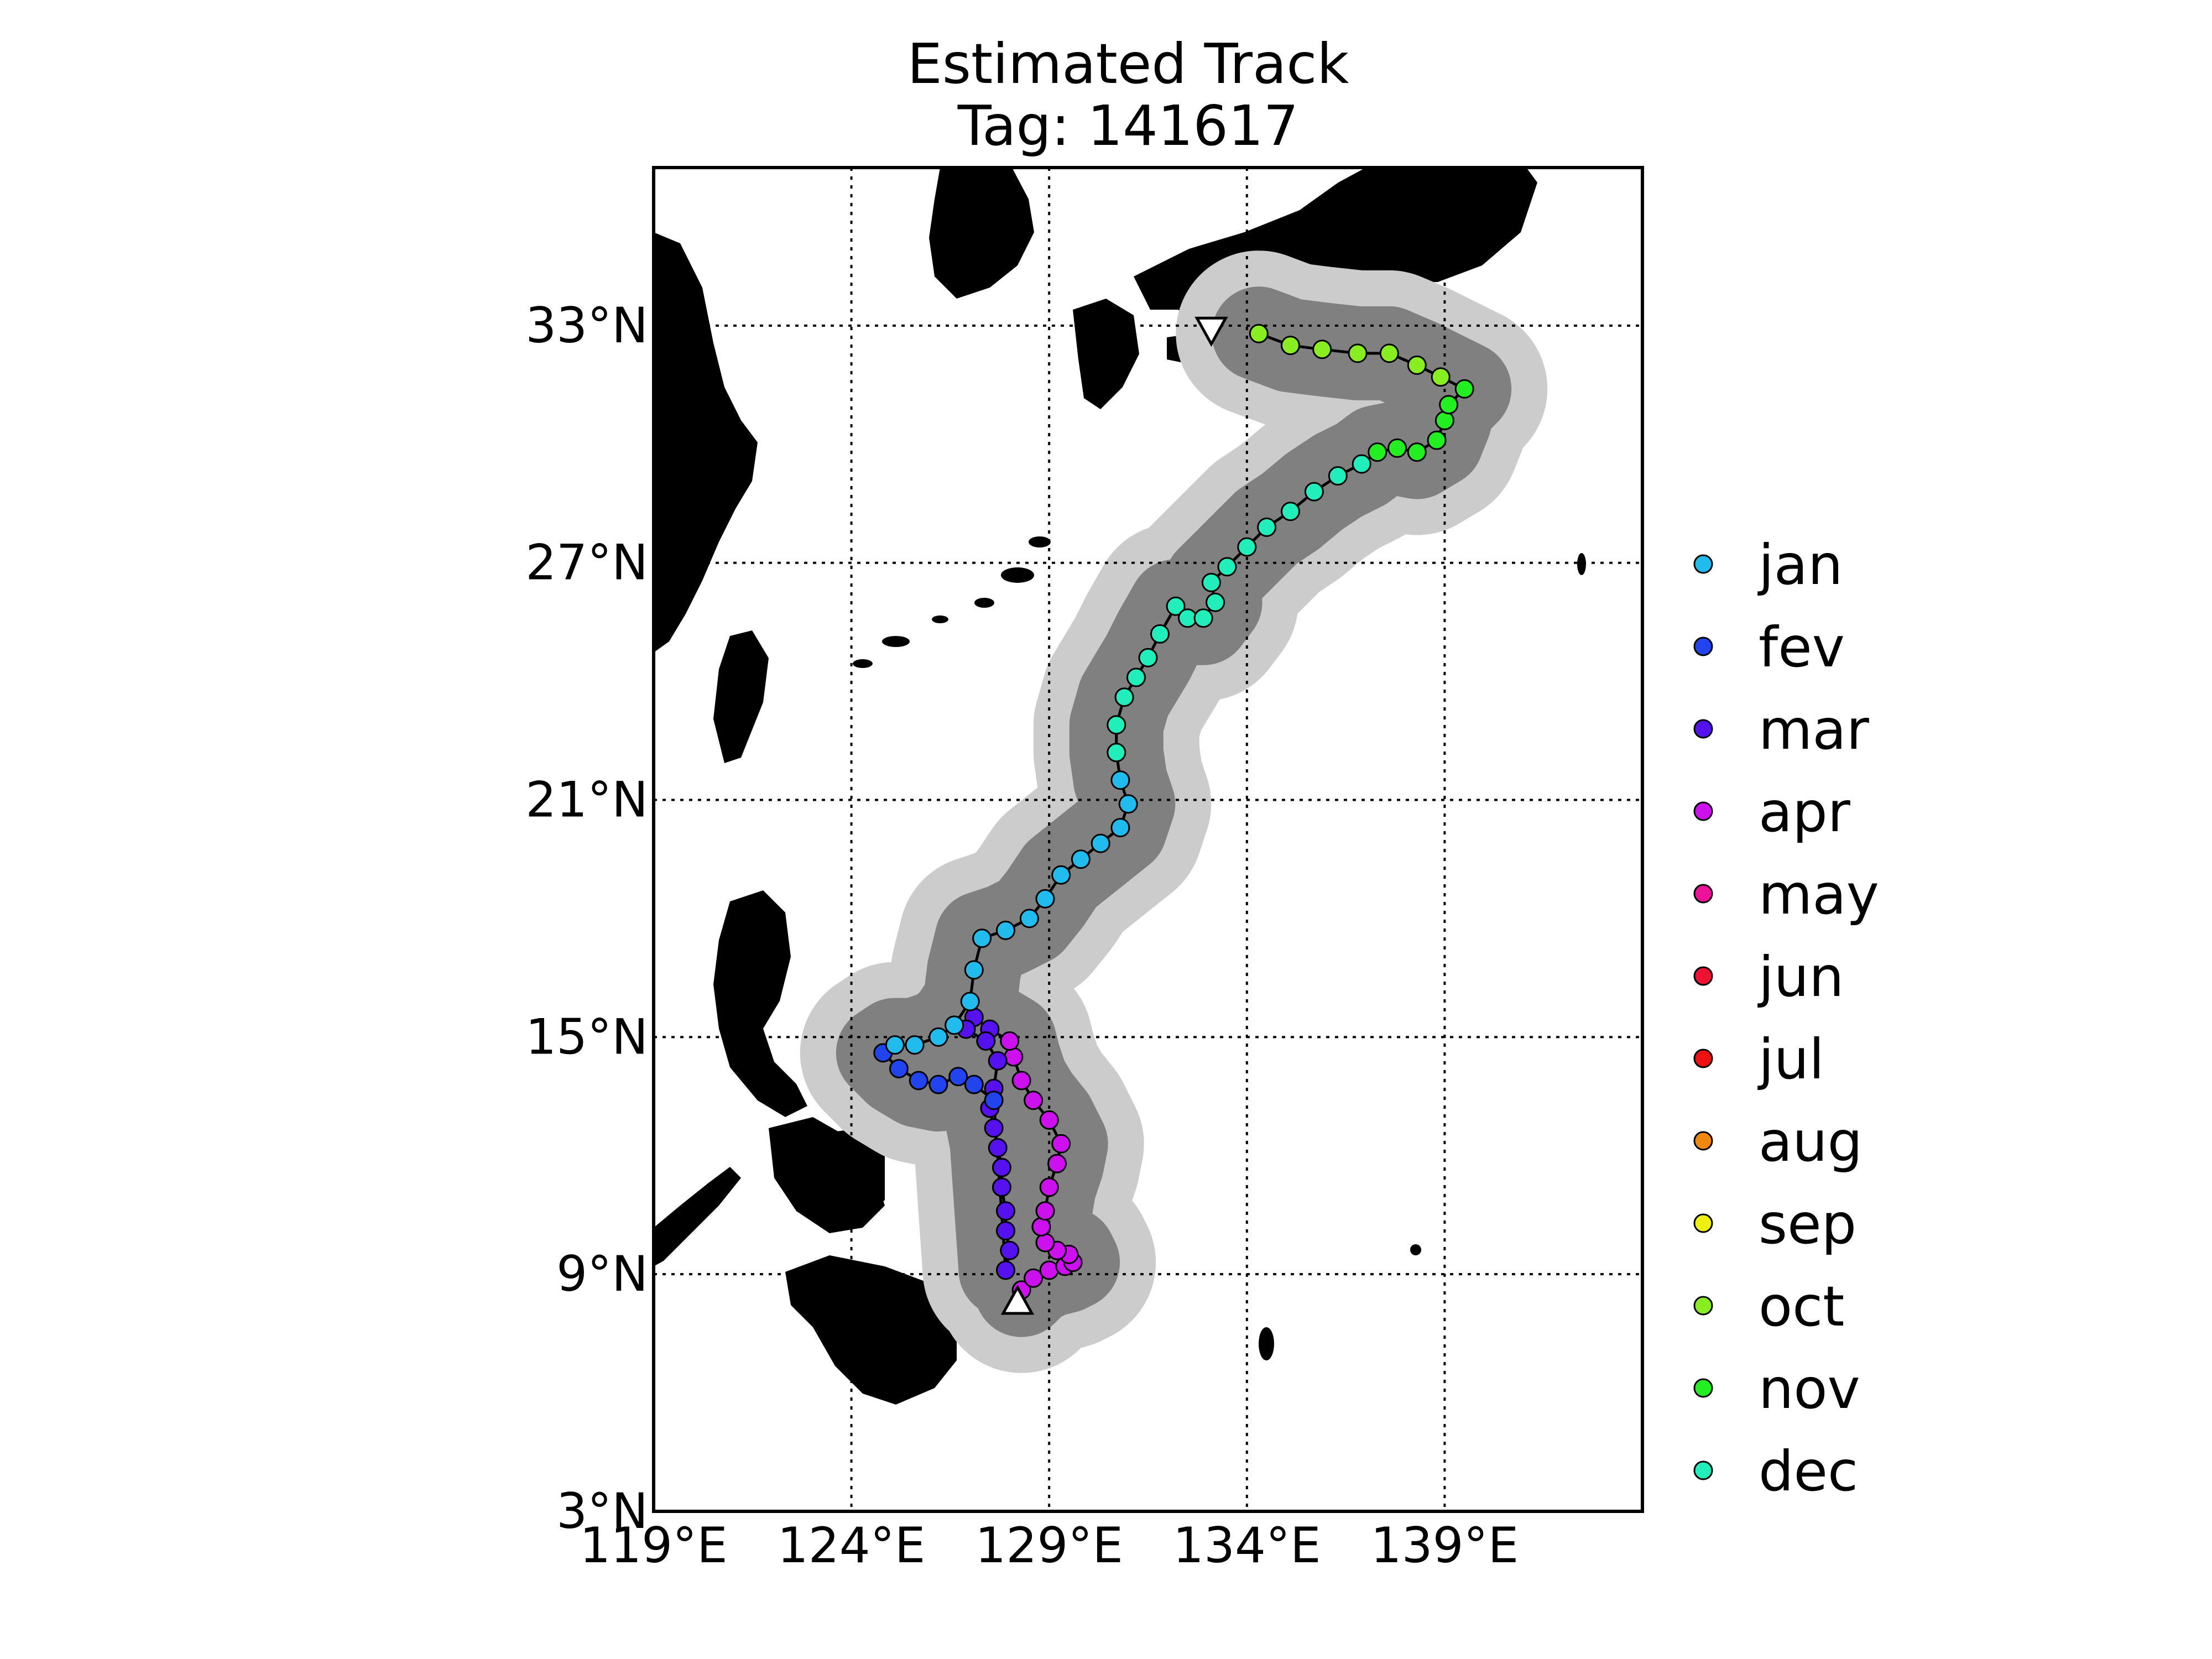 Image resolution: width=2212 pixels, height=1659 pixels. Describe the element at coordinates (1800, 565) in the screenshot. I see `legend-label-jan: jan` at that location.